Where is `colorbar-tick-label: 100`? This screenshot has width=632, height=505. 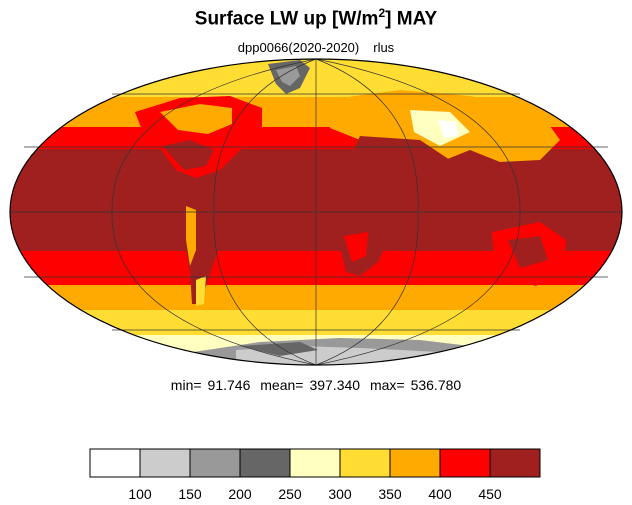
colorbar-tick-label: 100 is located at coordinates (140, 494).